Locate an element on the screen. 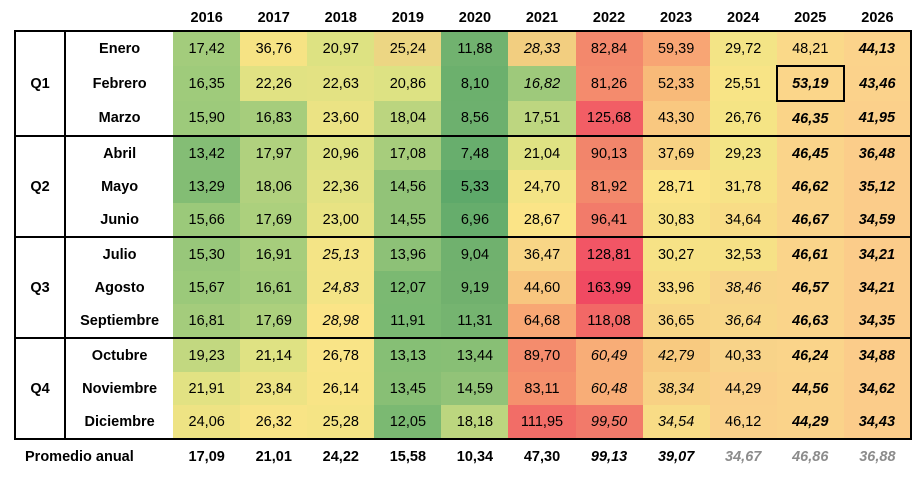 This screenshot has width=918, height=479. value-cell: 46,62 is located at coordinates (810, 186).